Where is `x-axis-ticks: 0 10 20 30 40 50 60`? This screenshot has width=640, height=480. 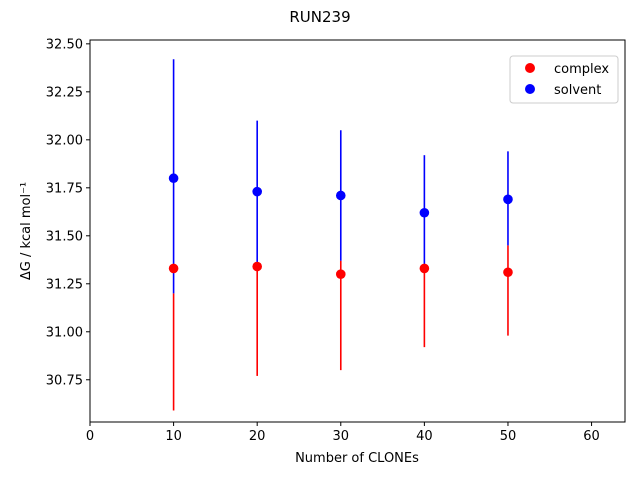
x-axis-ticks: 0 10 20 30 40 50 60 is located at coordinates (343, 433).